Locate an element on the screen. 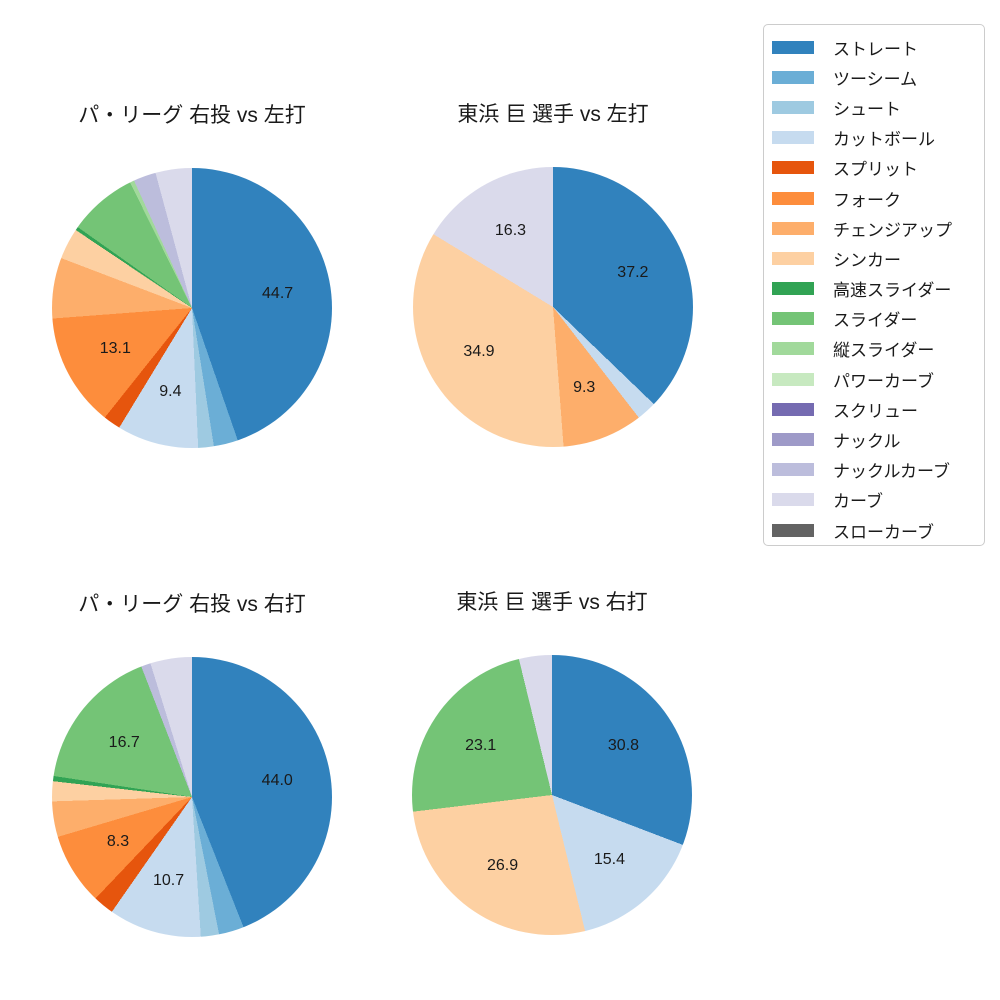  legend-item: フォーク is located at coordinates (874, 198).